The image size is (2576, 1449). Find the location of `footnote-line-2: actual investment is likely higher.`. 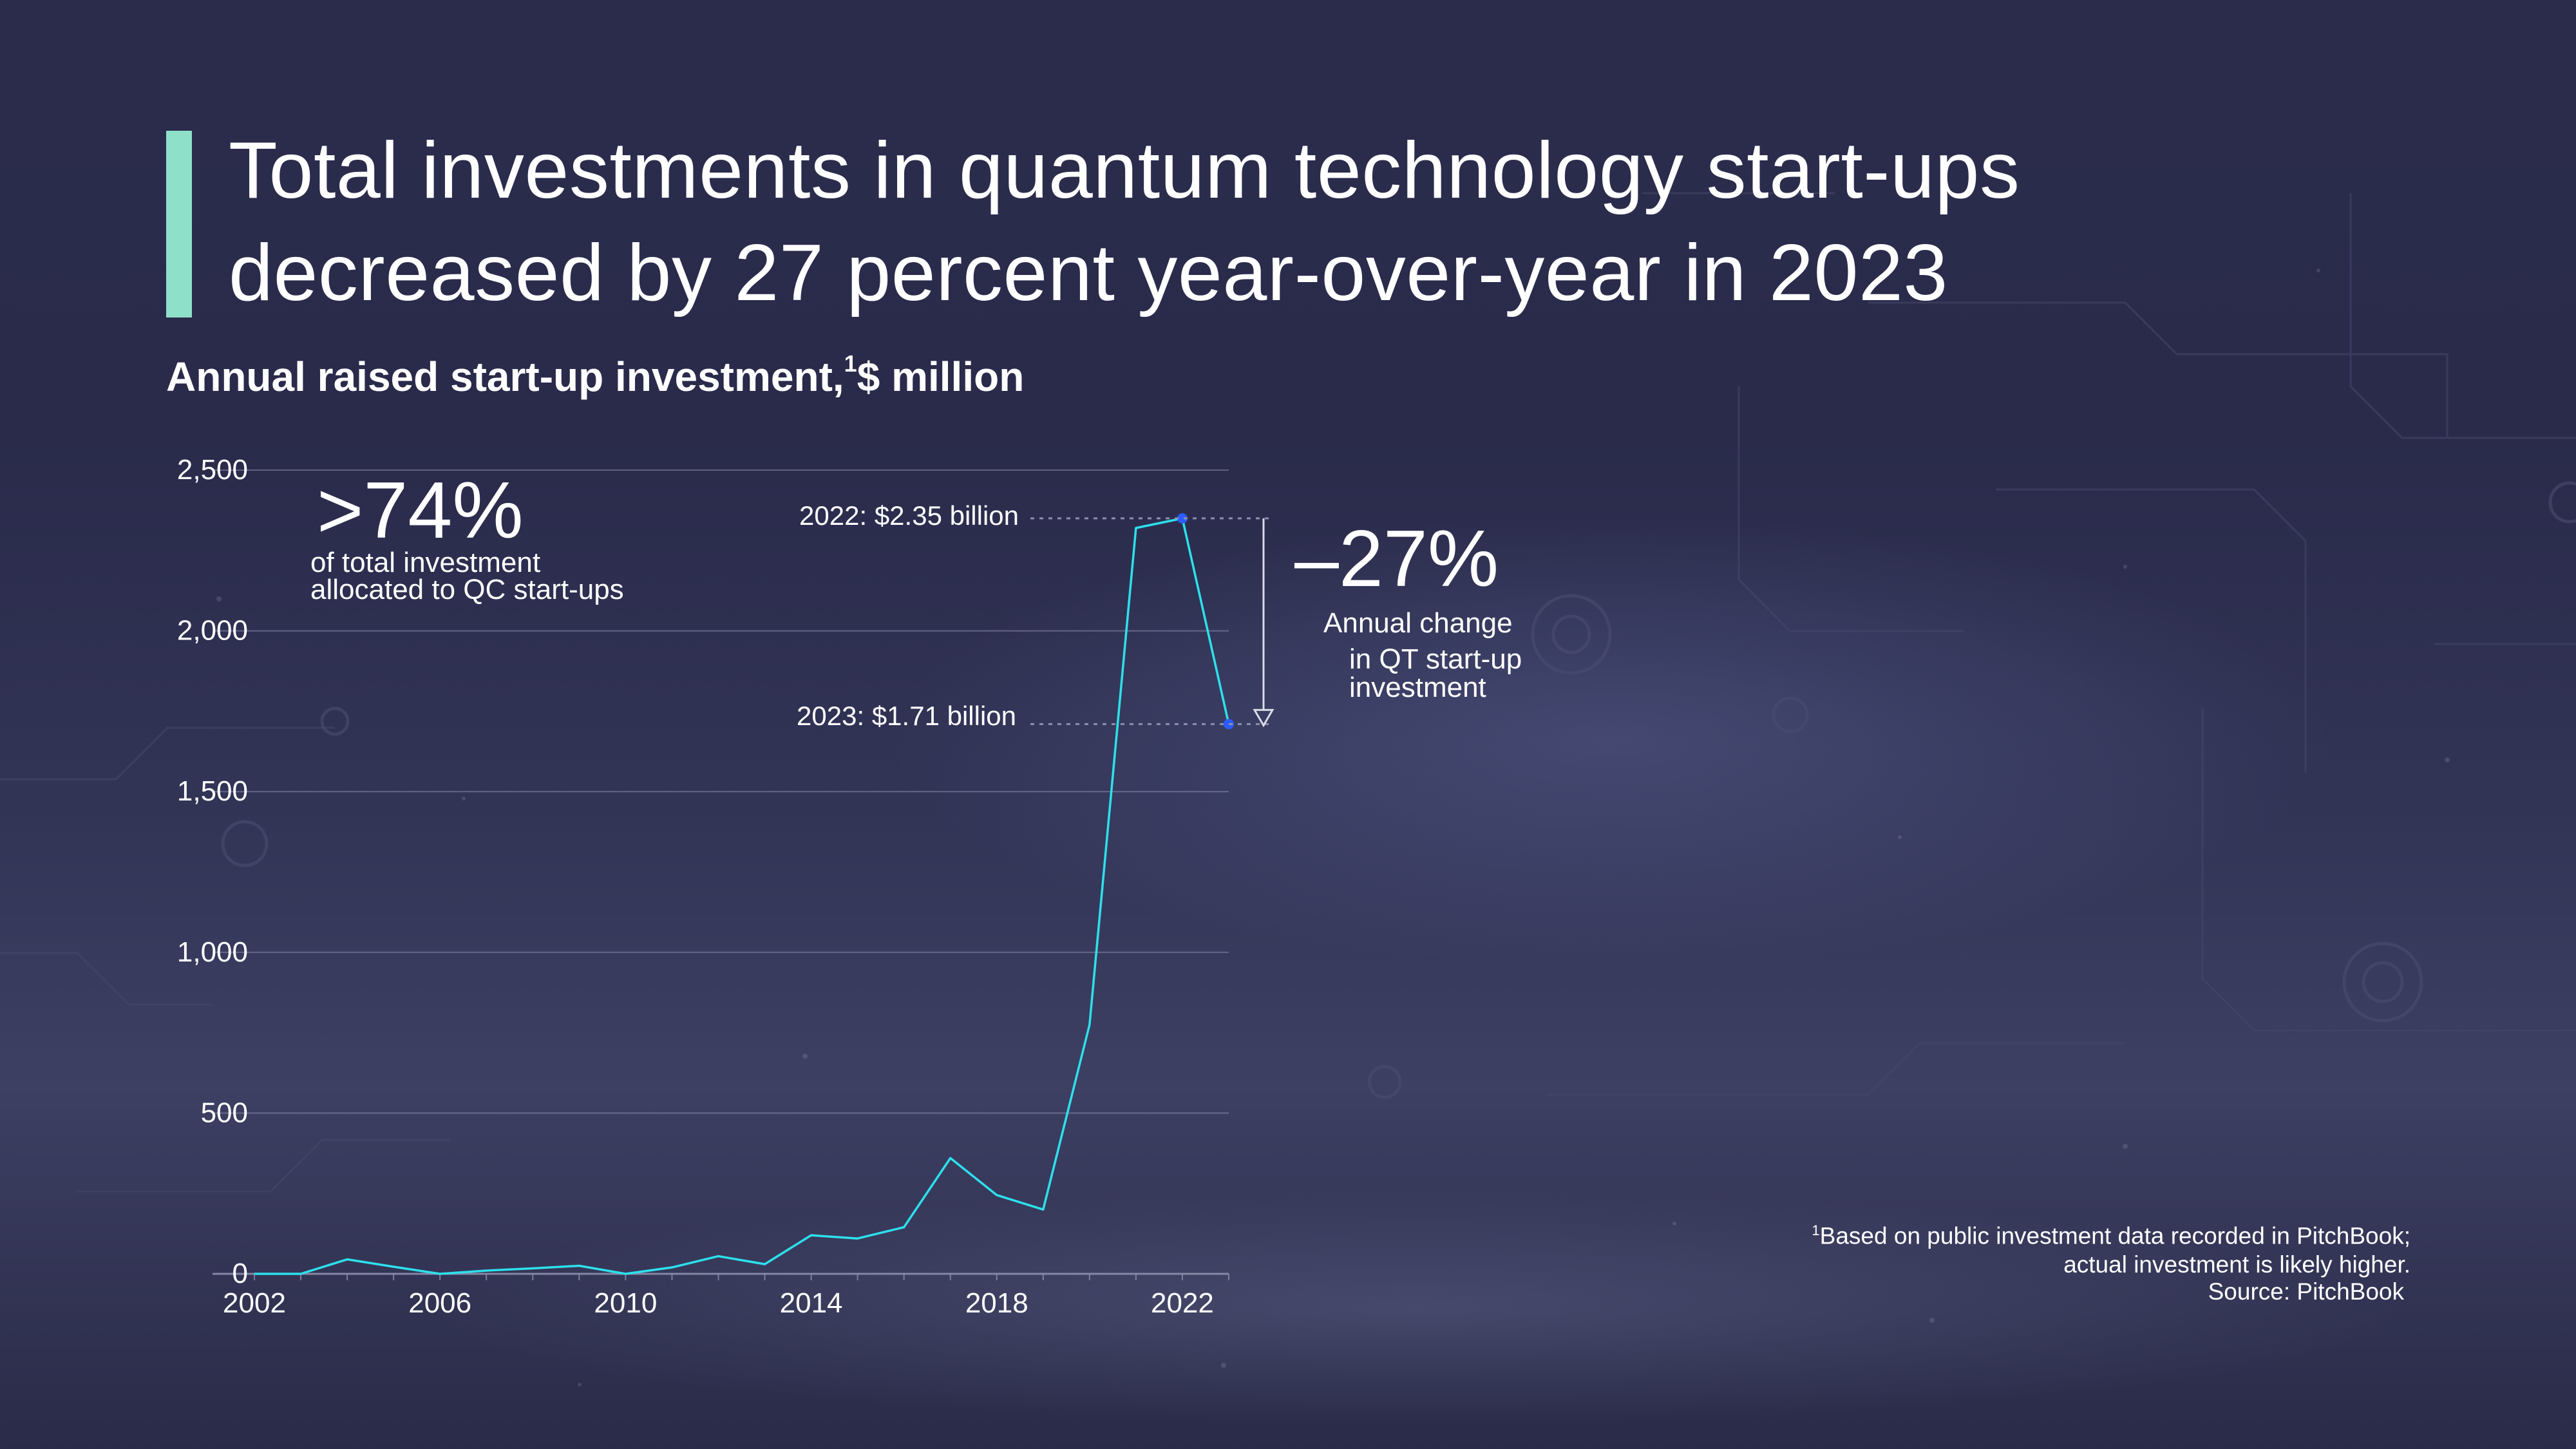

footnote-line-2: actual investment is likely higher. is located at coordinates (2236, 1264).